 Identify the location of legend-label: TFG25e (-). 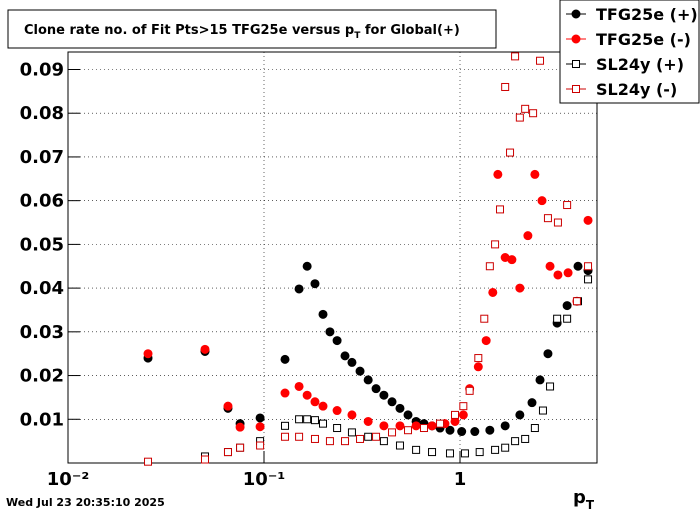
(643, 39).